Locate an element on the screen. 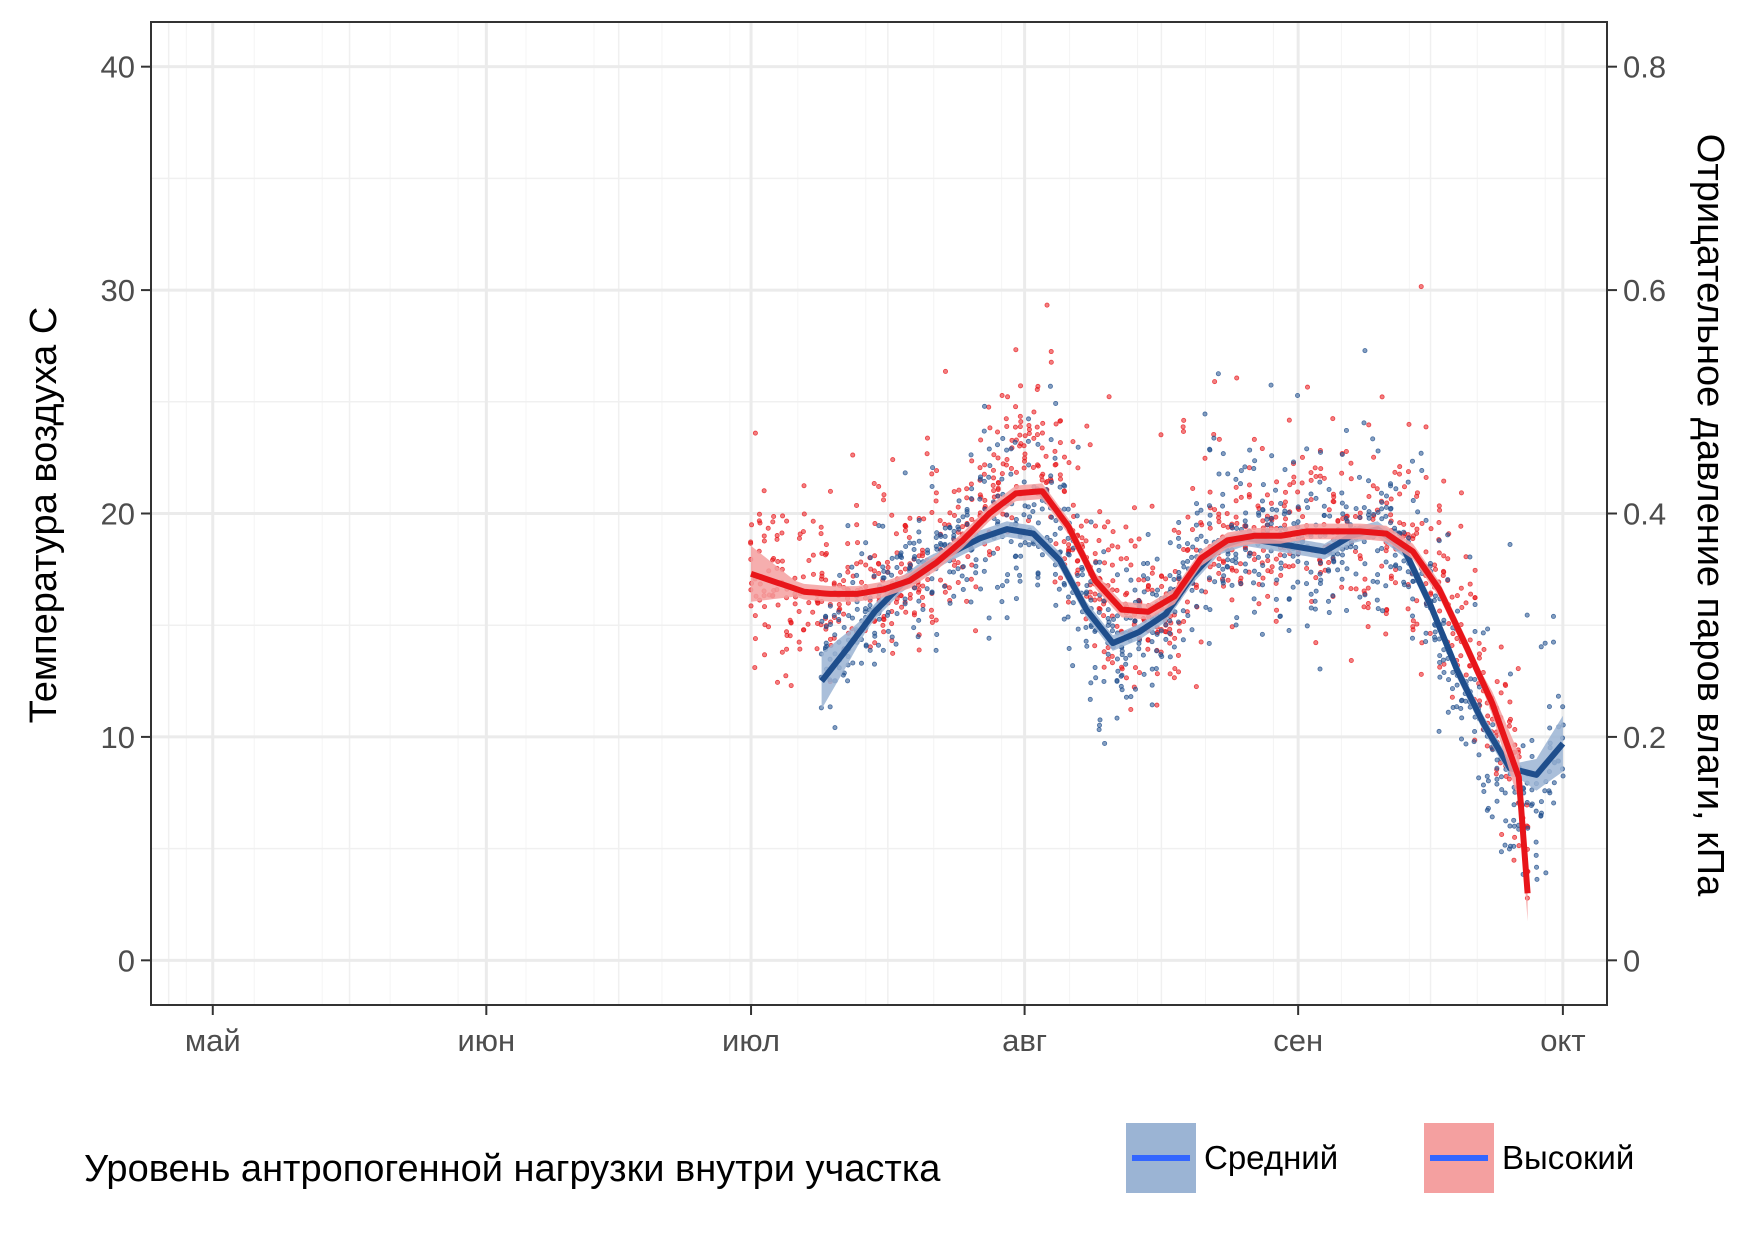 The image size is (1749, 1244). x-tick-label: май is located at coordinates (213, 1040).